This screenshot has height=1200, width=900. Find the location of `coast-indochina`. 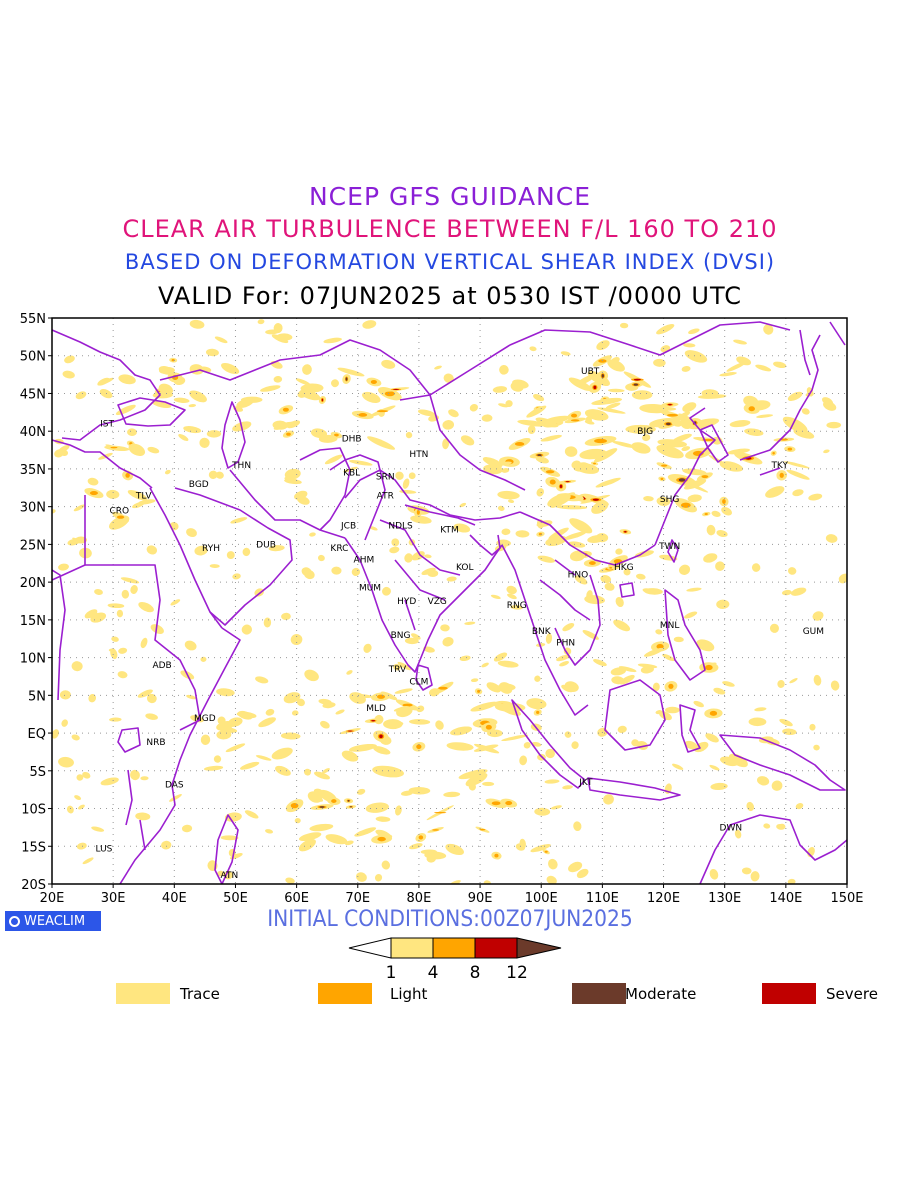

coast-indochina is located at coordinates (545, 630).